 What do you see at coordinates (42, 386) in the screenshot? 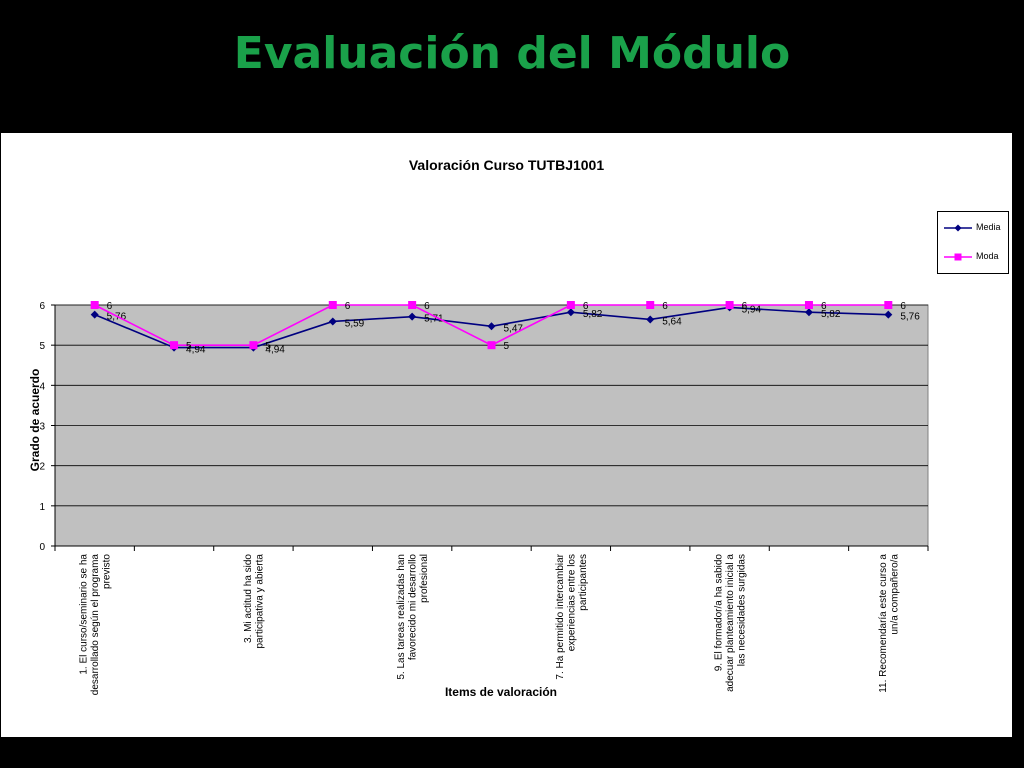
I see `y-tick-label: 4` at bounding box center [42, 386].